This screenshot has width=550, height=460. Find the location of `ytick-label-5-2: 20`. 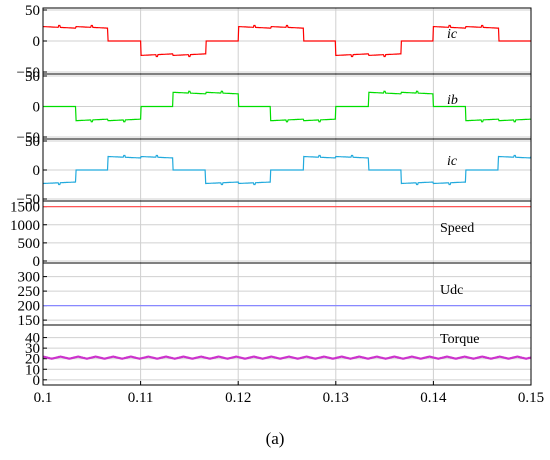

ytick-label-5-2: 20 is located at coordinates (32, 360).